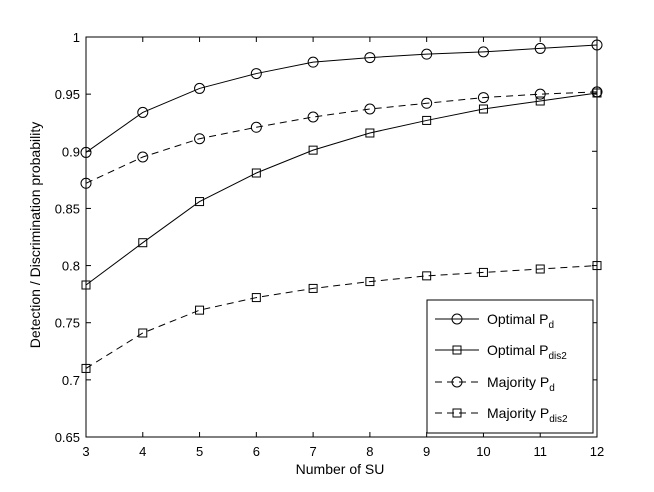 This screenshot has width=654, height=492. I want to click on x-tick-label: 6, so click(256, 451).